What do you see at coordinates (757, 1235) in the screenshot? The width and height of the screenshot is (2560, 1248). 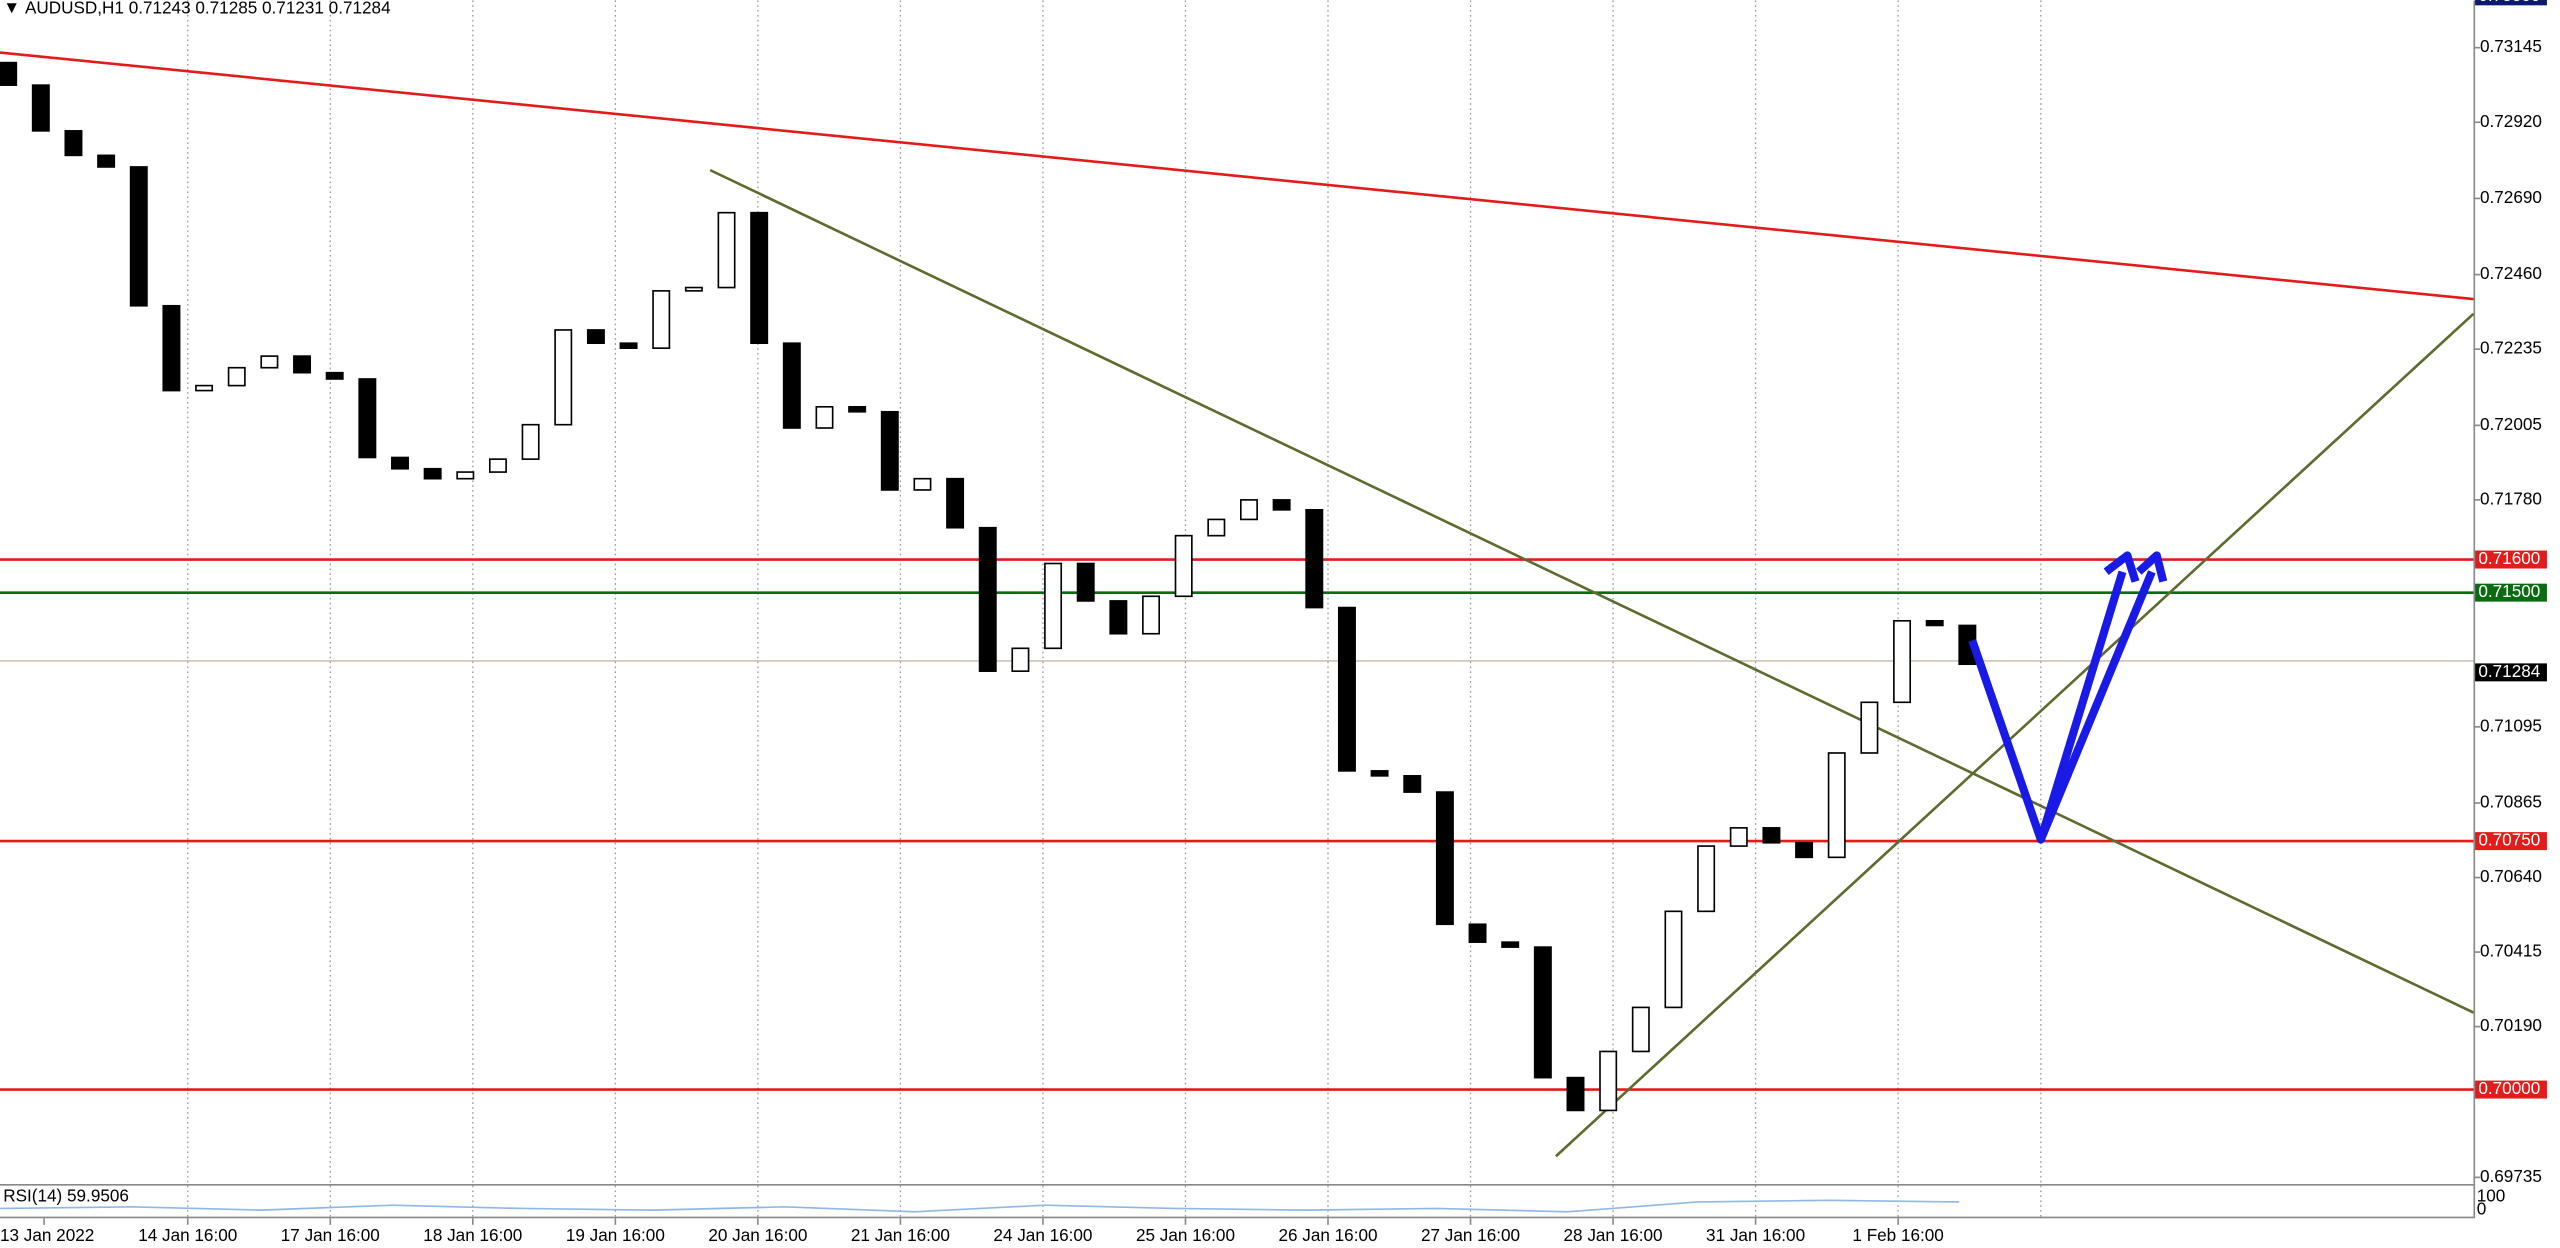 I see `x-tick-label: 20 Jan 16:00` at bounding box center [757, 1235].